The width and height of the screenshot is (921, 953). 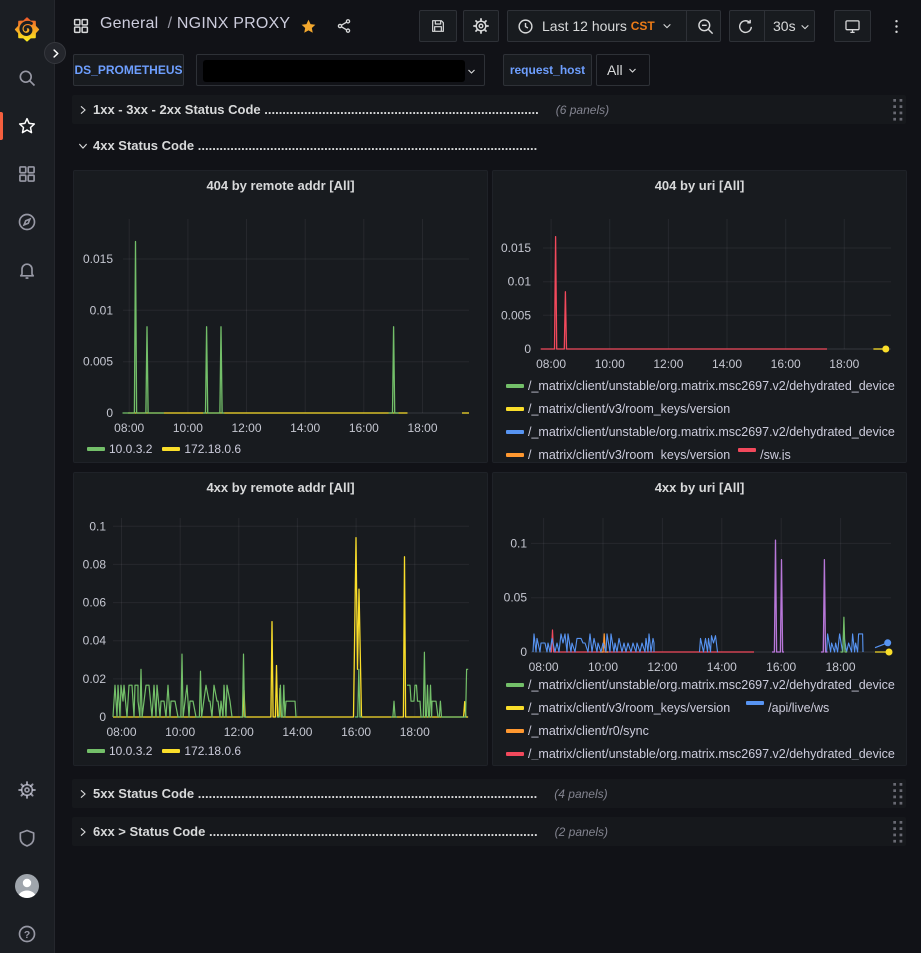 I want to click on svg-text: 0.06, so click(x=95, y=603).